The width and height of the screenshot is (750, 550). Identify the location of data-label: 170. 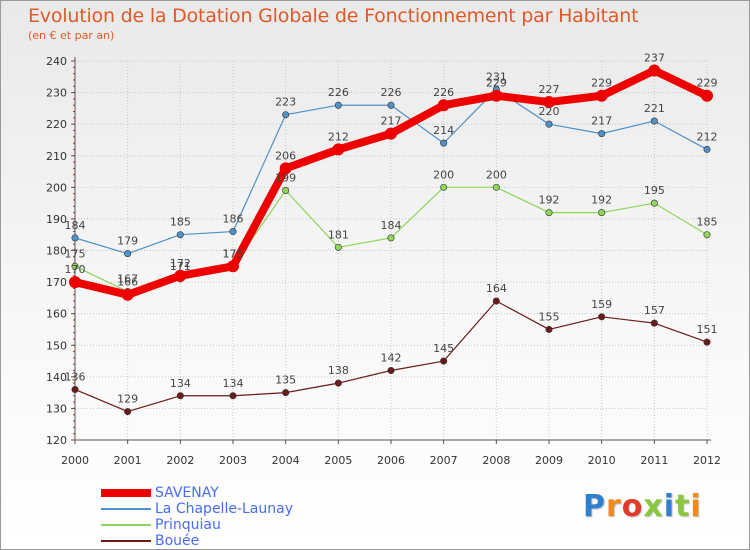
(75, 269).